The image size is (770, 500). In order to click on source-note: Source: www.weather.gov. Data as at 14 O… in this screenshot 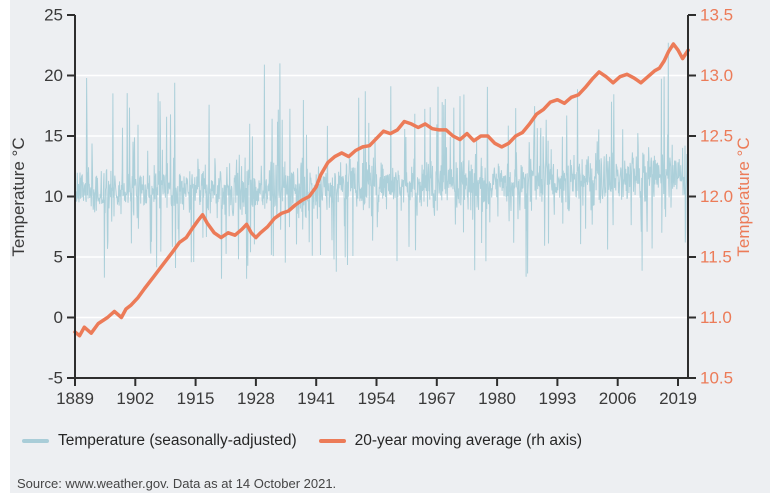, I will do `click(177, 483)`.